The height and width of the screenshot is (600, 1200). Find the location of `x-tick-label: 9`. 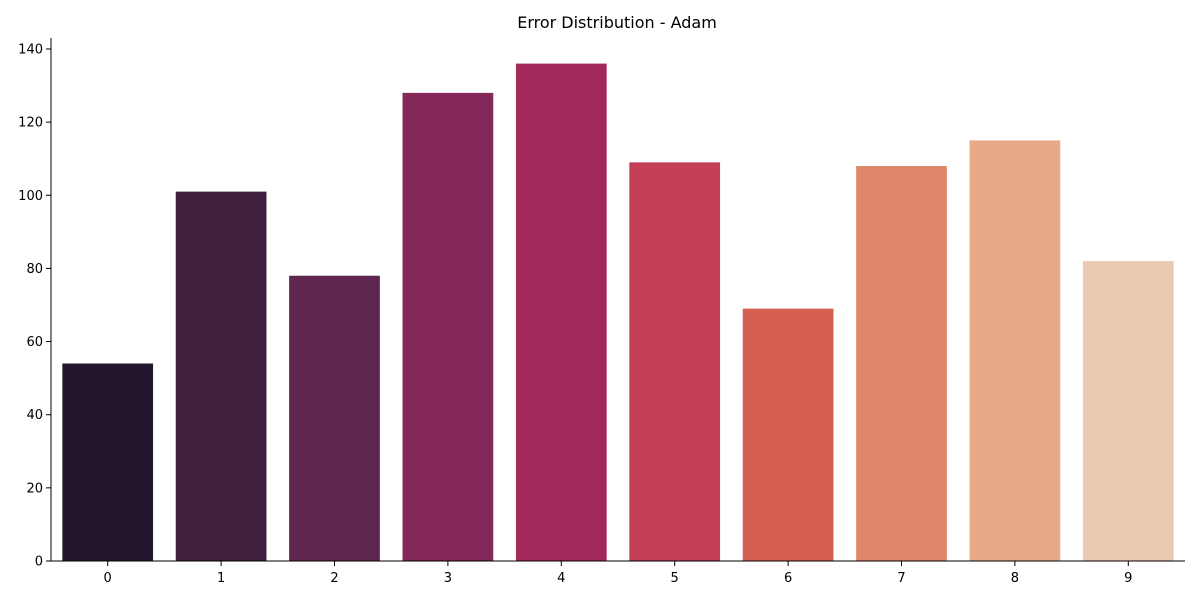

x-tick-label: 9 is located at coordinates (1128, 578).